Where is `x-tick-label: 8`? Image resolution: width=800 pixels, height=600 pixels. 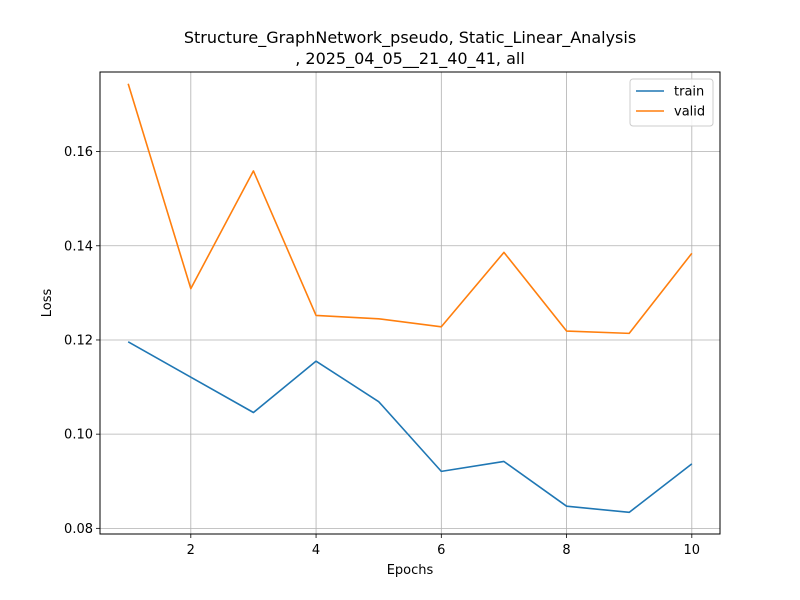
x-tick-label: 8 is located at coordinates (566, 550).